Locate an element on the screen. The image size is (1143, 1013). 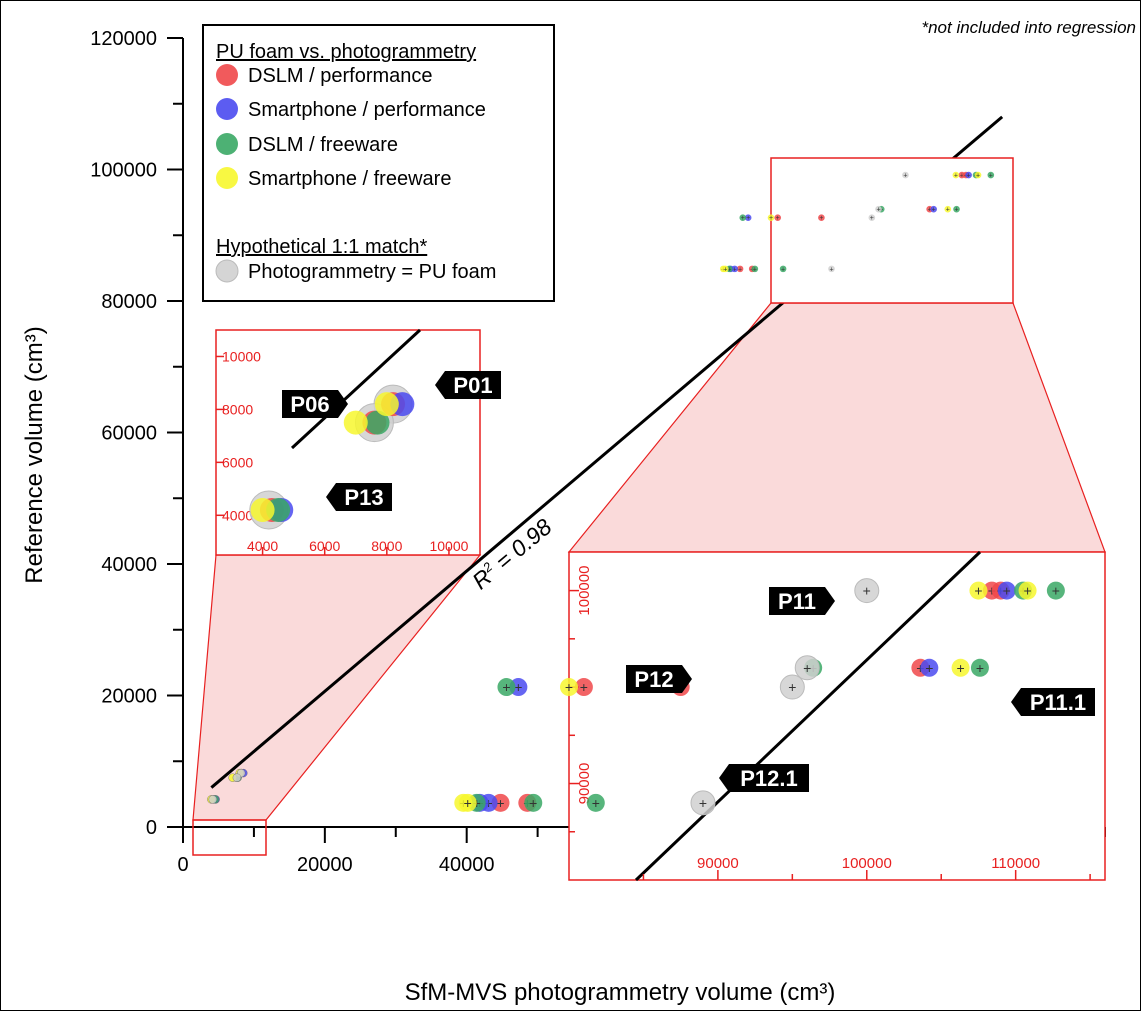
point-label: P06 is located at coordinates (309, 404).